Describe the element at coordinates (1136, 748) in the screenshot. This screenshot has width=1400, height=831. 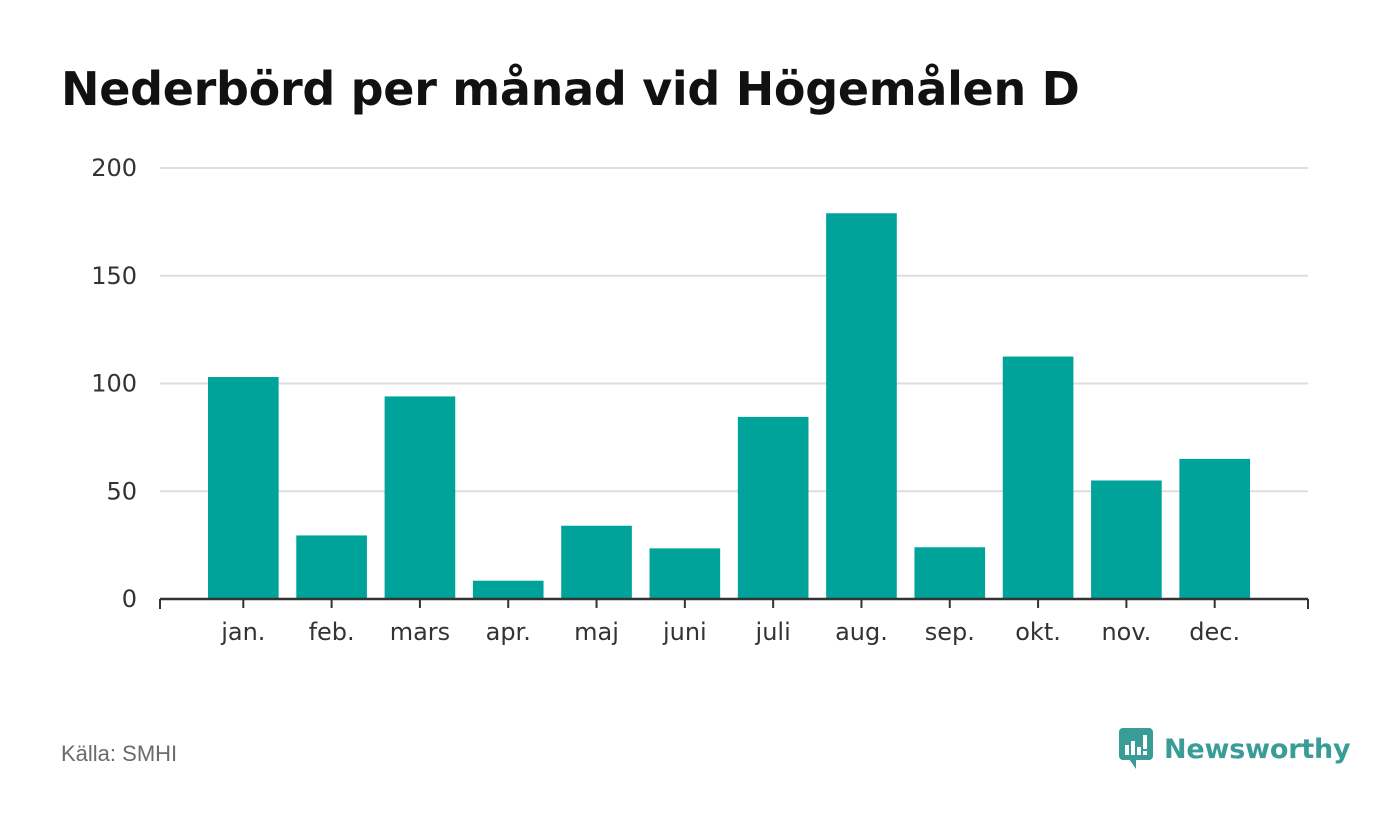
I see `newsworthy-logo-icon` at that location.